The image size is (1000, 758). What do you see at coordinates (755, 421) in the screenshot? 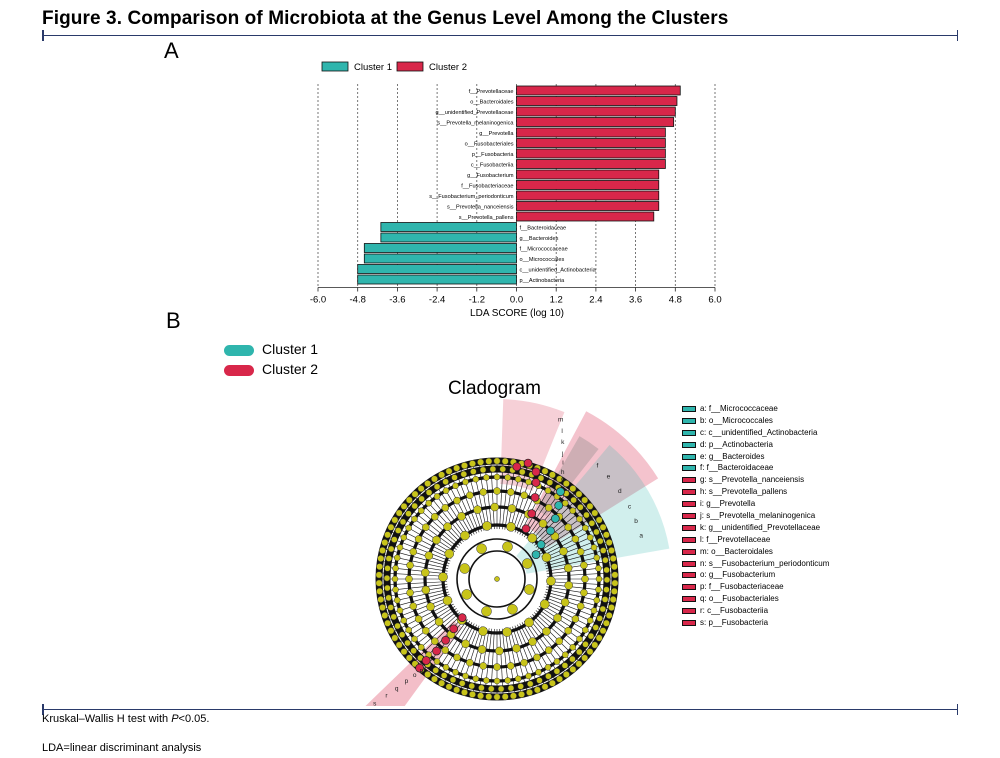
I see `cladogram-key-item: b: o__Micrococcales` at bounding box center [755, 421].